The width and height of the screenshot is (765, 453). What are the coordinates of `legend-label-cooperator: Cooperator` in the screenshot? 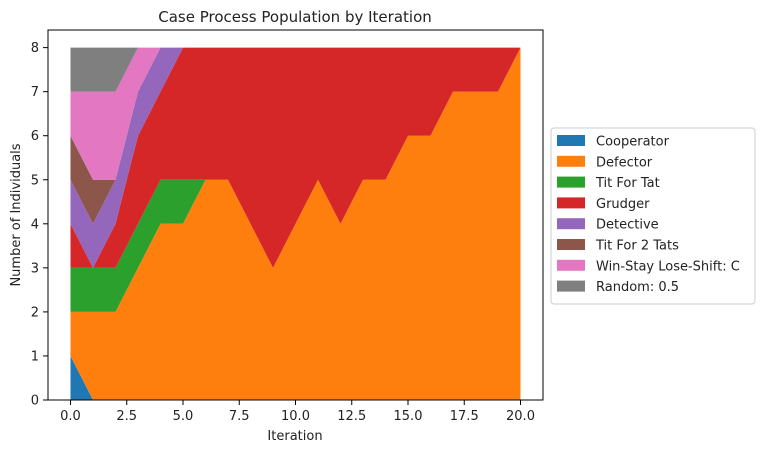 It's located at (633, 142).